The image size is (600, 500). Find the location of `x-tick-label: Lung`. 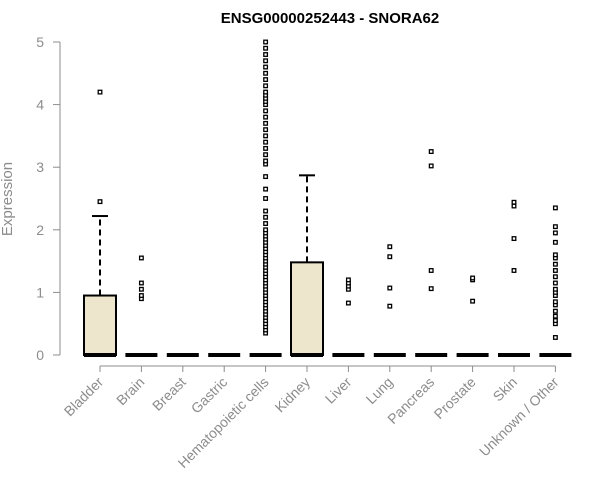

x-tick-label: Lung is located at coordinates (379, 390).